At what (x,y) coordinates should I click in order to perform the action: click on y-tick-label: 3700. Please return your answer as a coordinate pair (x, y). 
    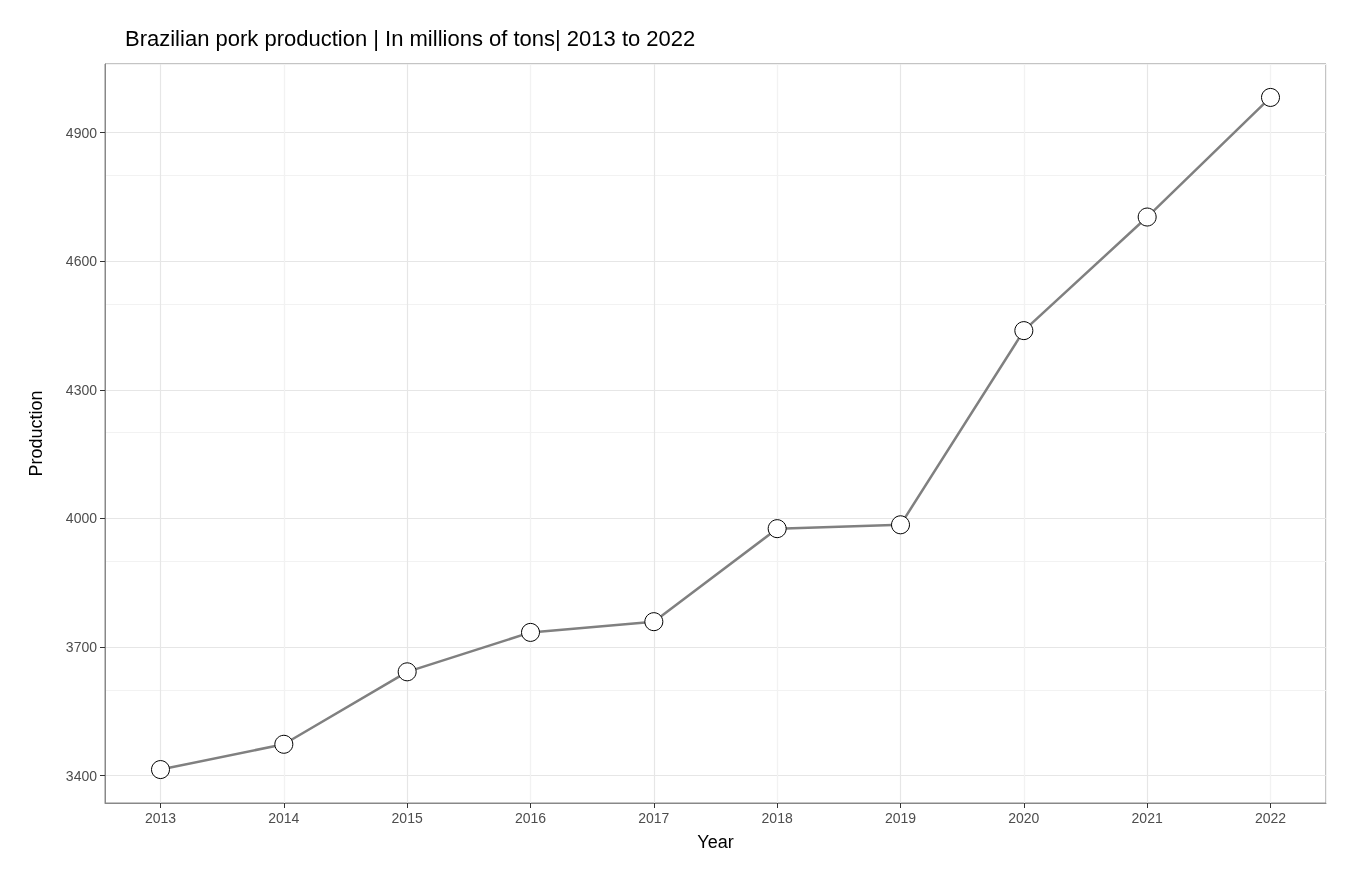
    Looking at the image, I should click on (81, 646).